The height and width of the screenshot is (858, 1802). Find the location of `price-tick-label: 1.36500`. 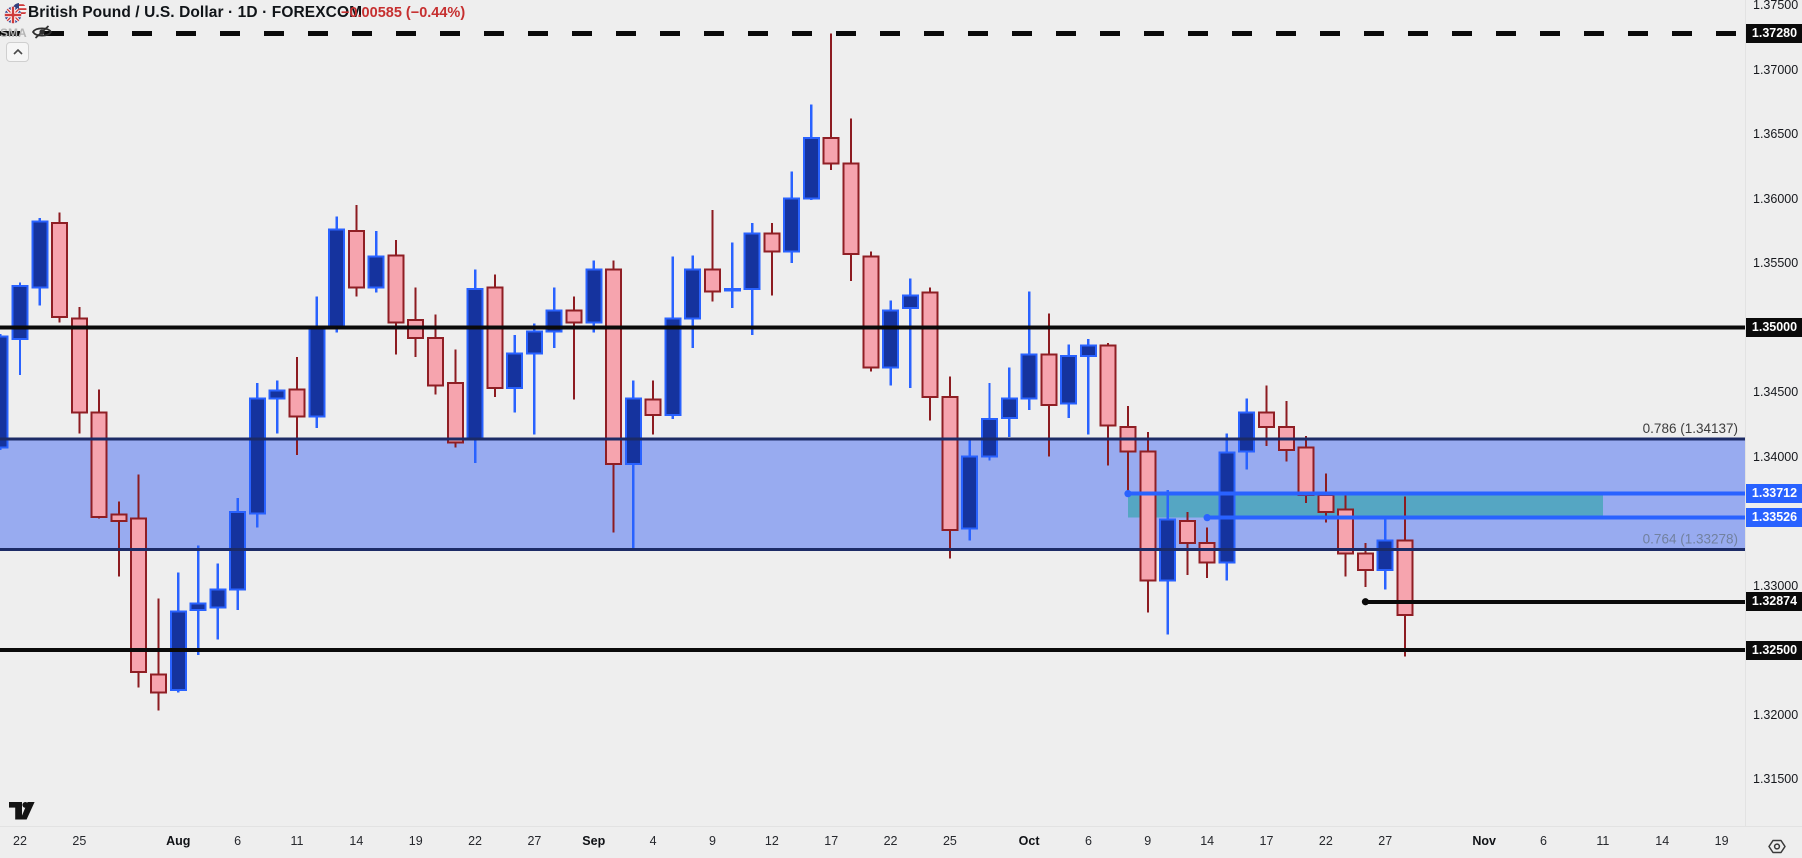

price-tick-label: 1.36500 is located at coordinates (1776, 134).